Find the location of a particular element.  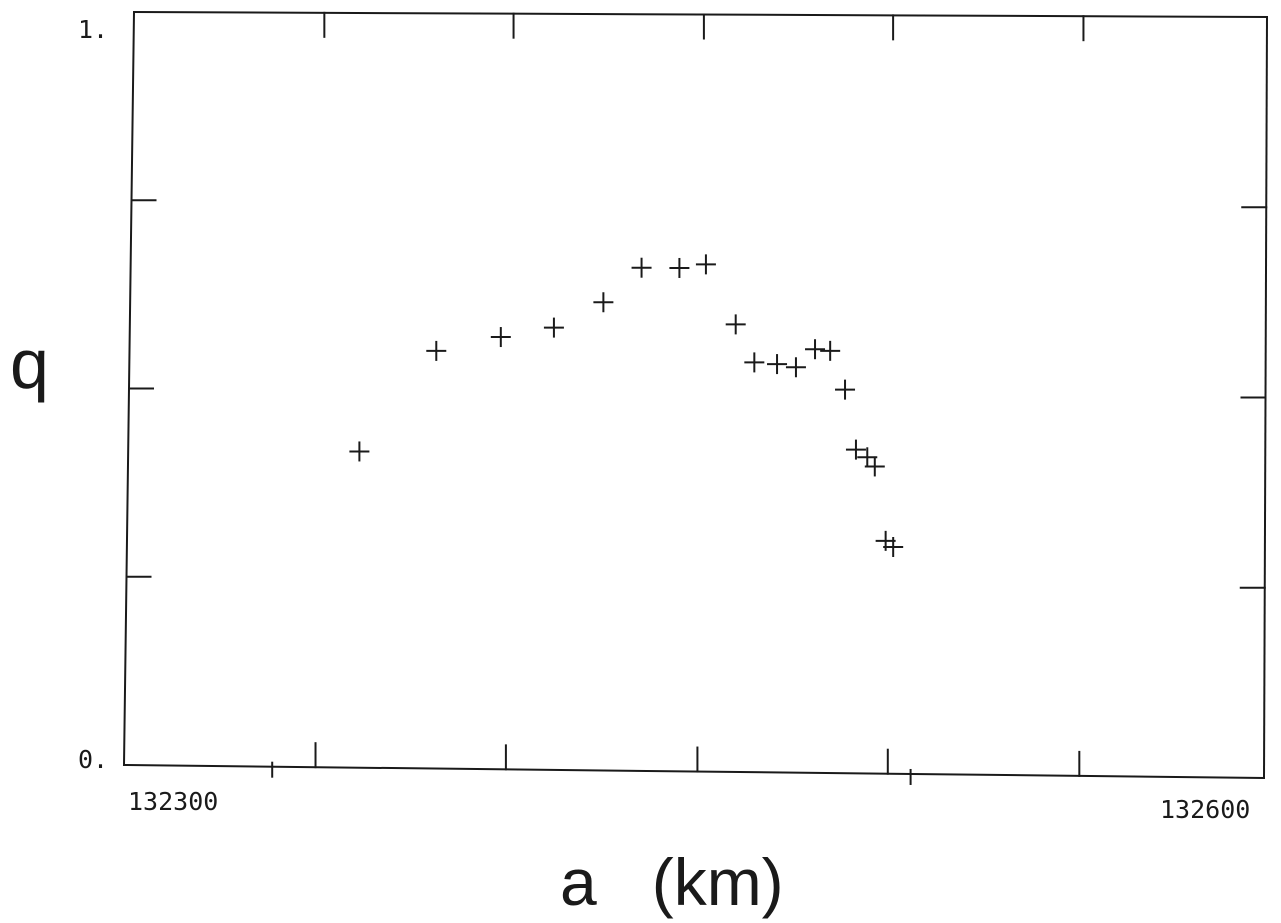

frame-top is located at coordinates (700, 14).